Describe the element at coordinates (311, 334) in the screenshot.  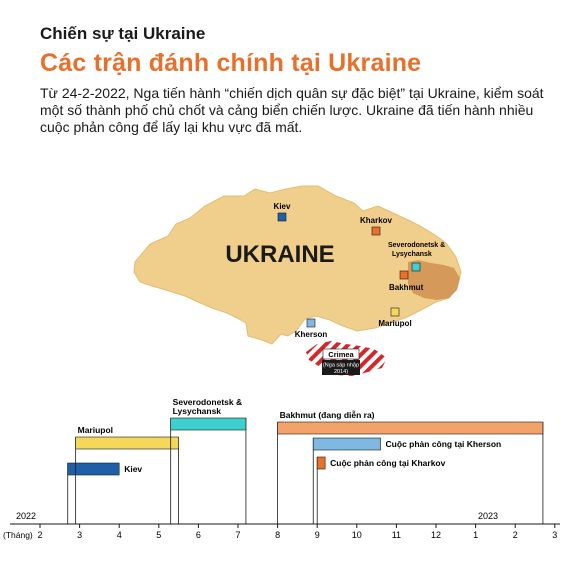
I see `kherson-label: Kherson` at that location.